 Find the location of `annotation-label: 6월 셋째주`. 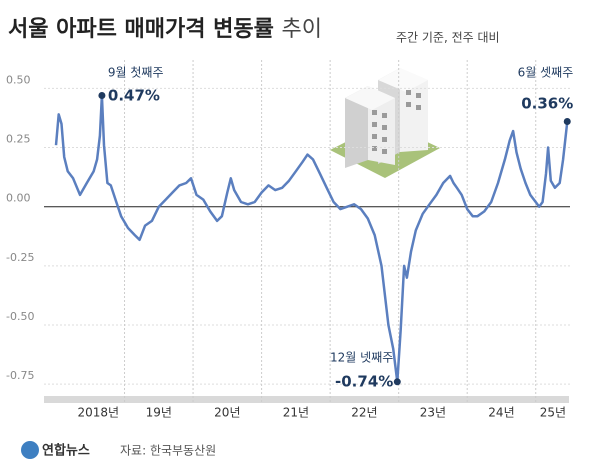

annotation-label: 6월 셋째주 is located at coordinates (546, 73).